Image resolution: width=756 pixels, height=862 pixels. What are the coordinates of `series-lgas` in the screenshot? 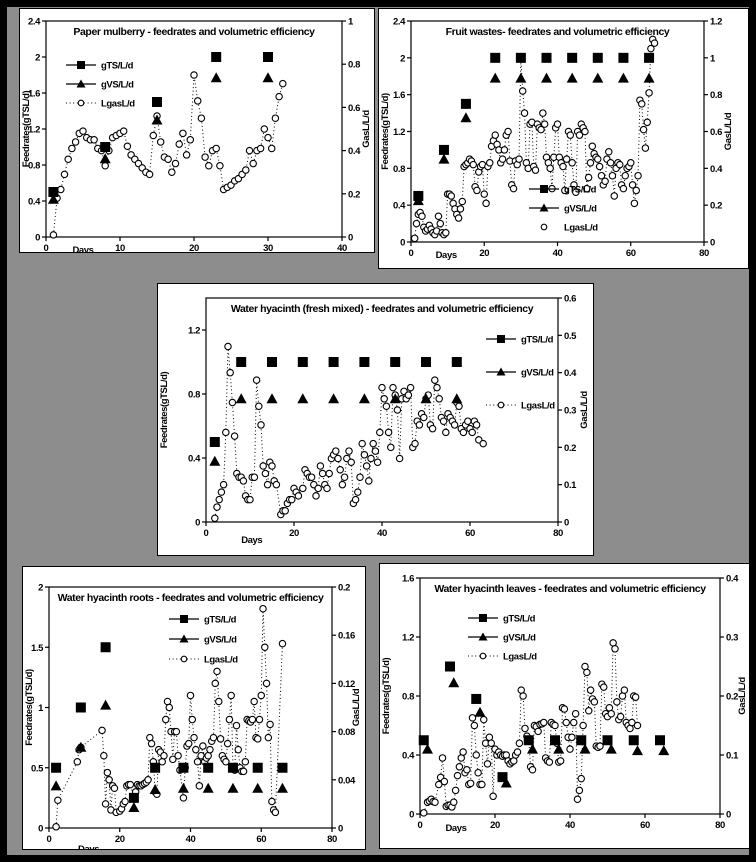 It's located at (534, 139).